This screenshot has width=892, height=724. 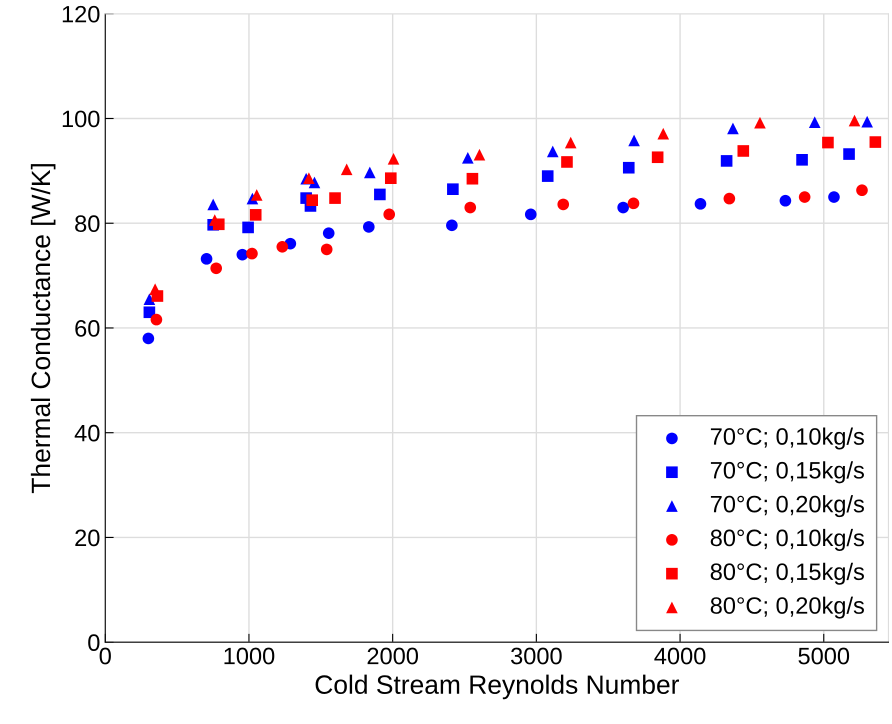 What do you see at coordinates (393, 656) in the screenshot?
I see `x-tick-label: 2000` at bounding box center [393, 656].